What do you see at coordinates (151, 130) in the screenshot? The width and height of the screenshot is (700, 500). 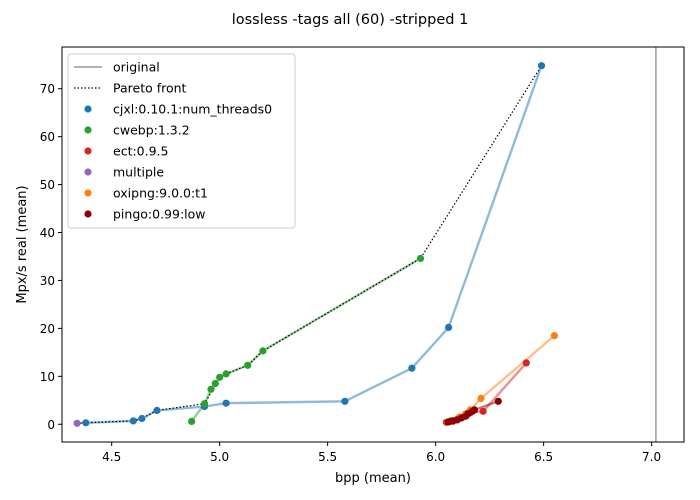 I see `legend-label-series-1: cwebp:1.3.2` at bounding box center [151, 130].